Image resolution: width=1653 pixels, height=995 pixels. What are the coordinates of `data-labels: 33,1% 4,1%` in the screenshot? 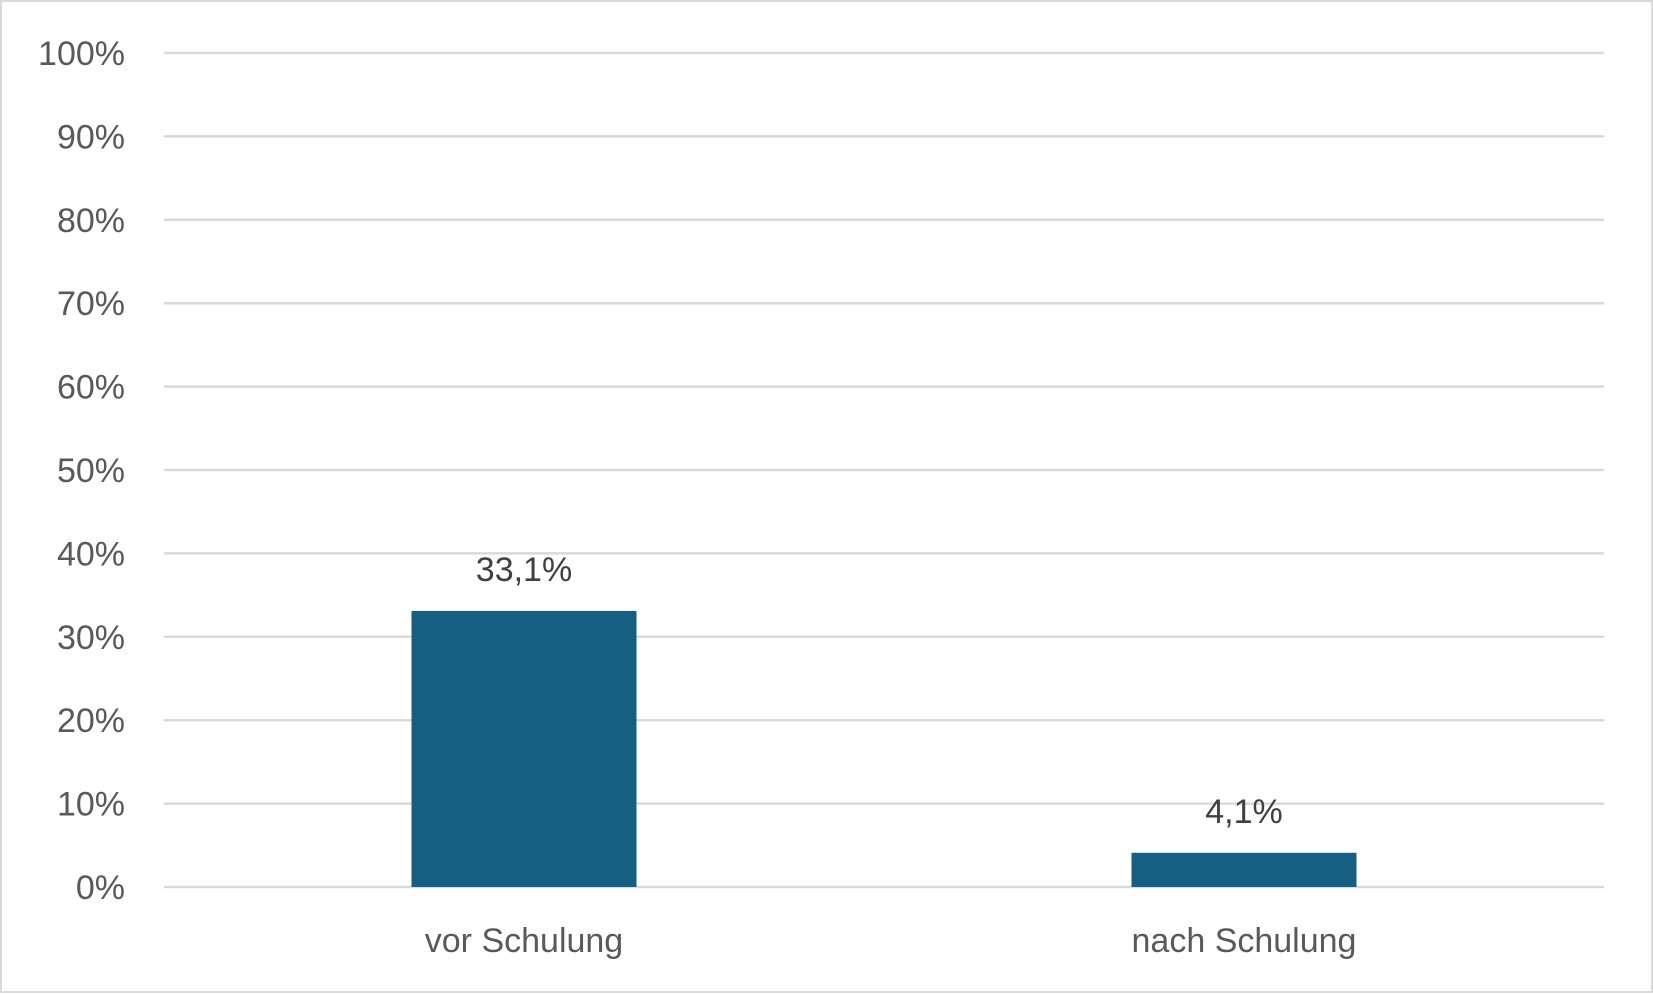 It's located at (879, 691).